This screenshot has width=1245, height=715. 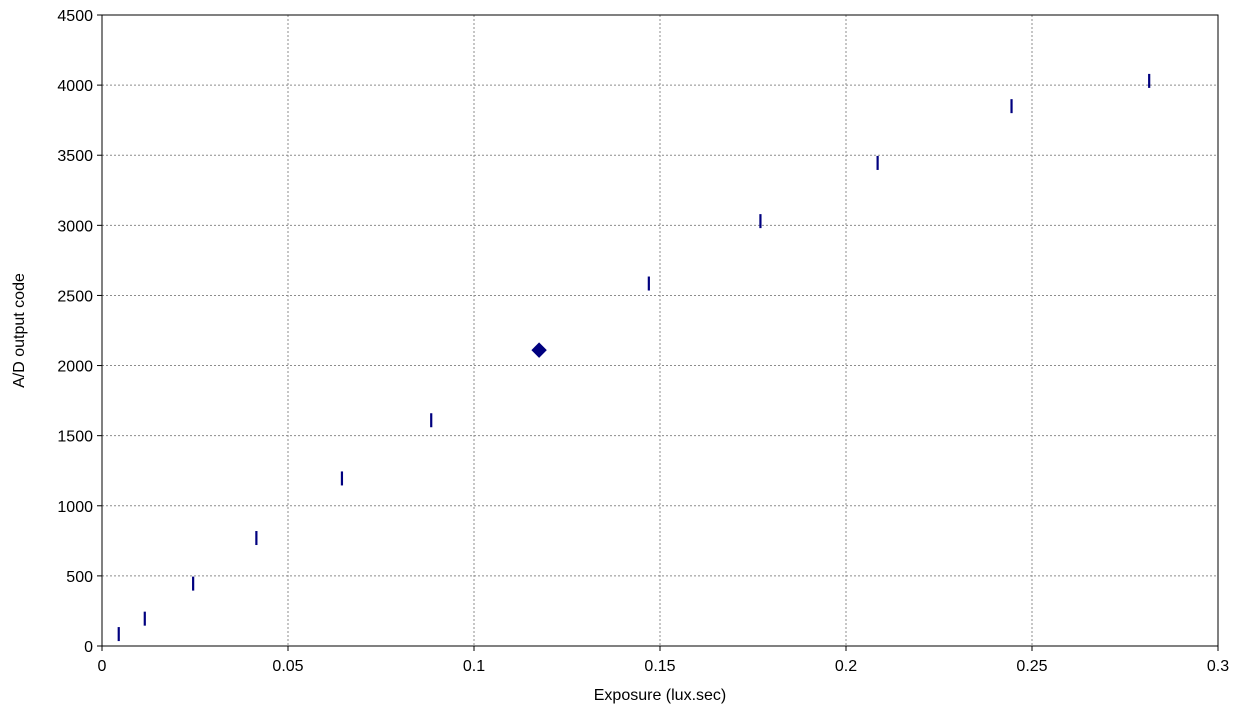 What do you see at coordinates (75, 156) in the screenshot?
I see `y-tick-label: 3500` at bounding box center [75, 156].